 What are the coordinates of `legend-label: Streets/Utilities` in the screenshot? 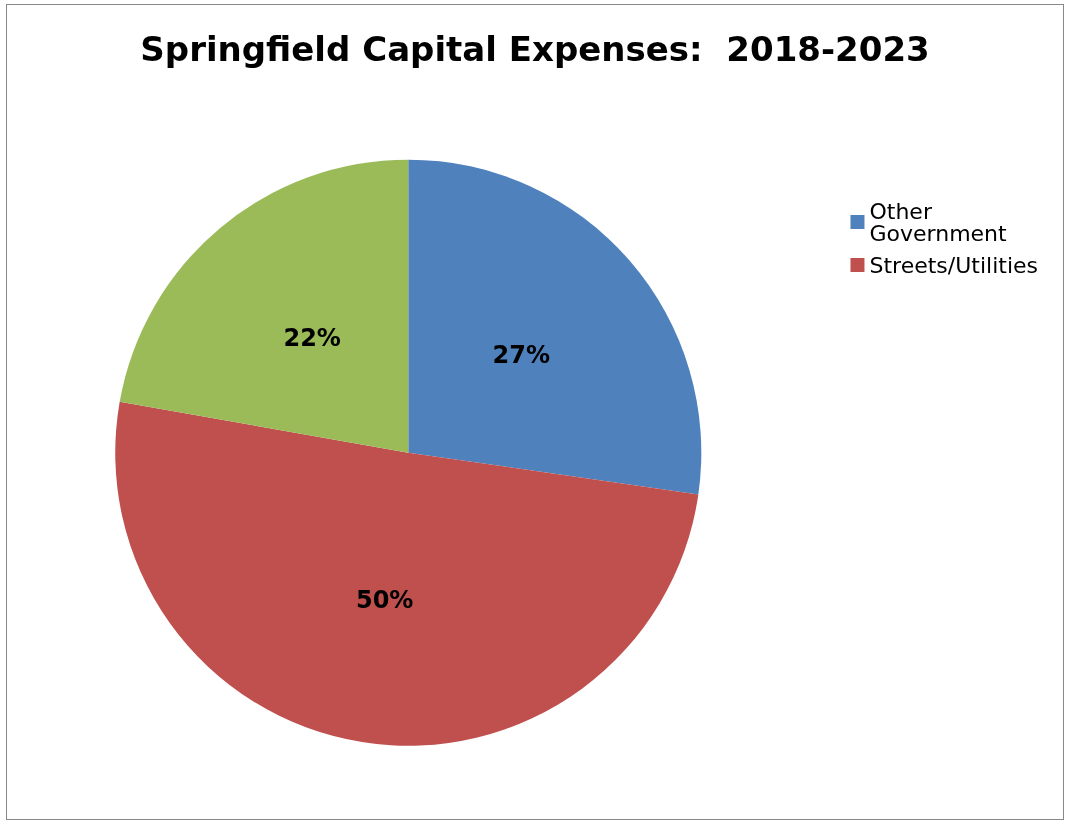 It's located at (954, 265).